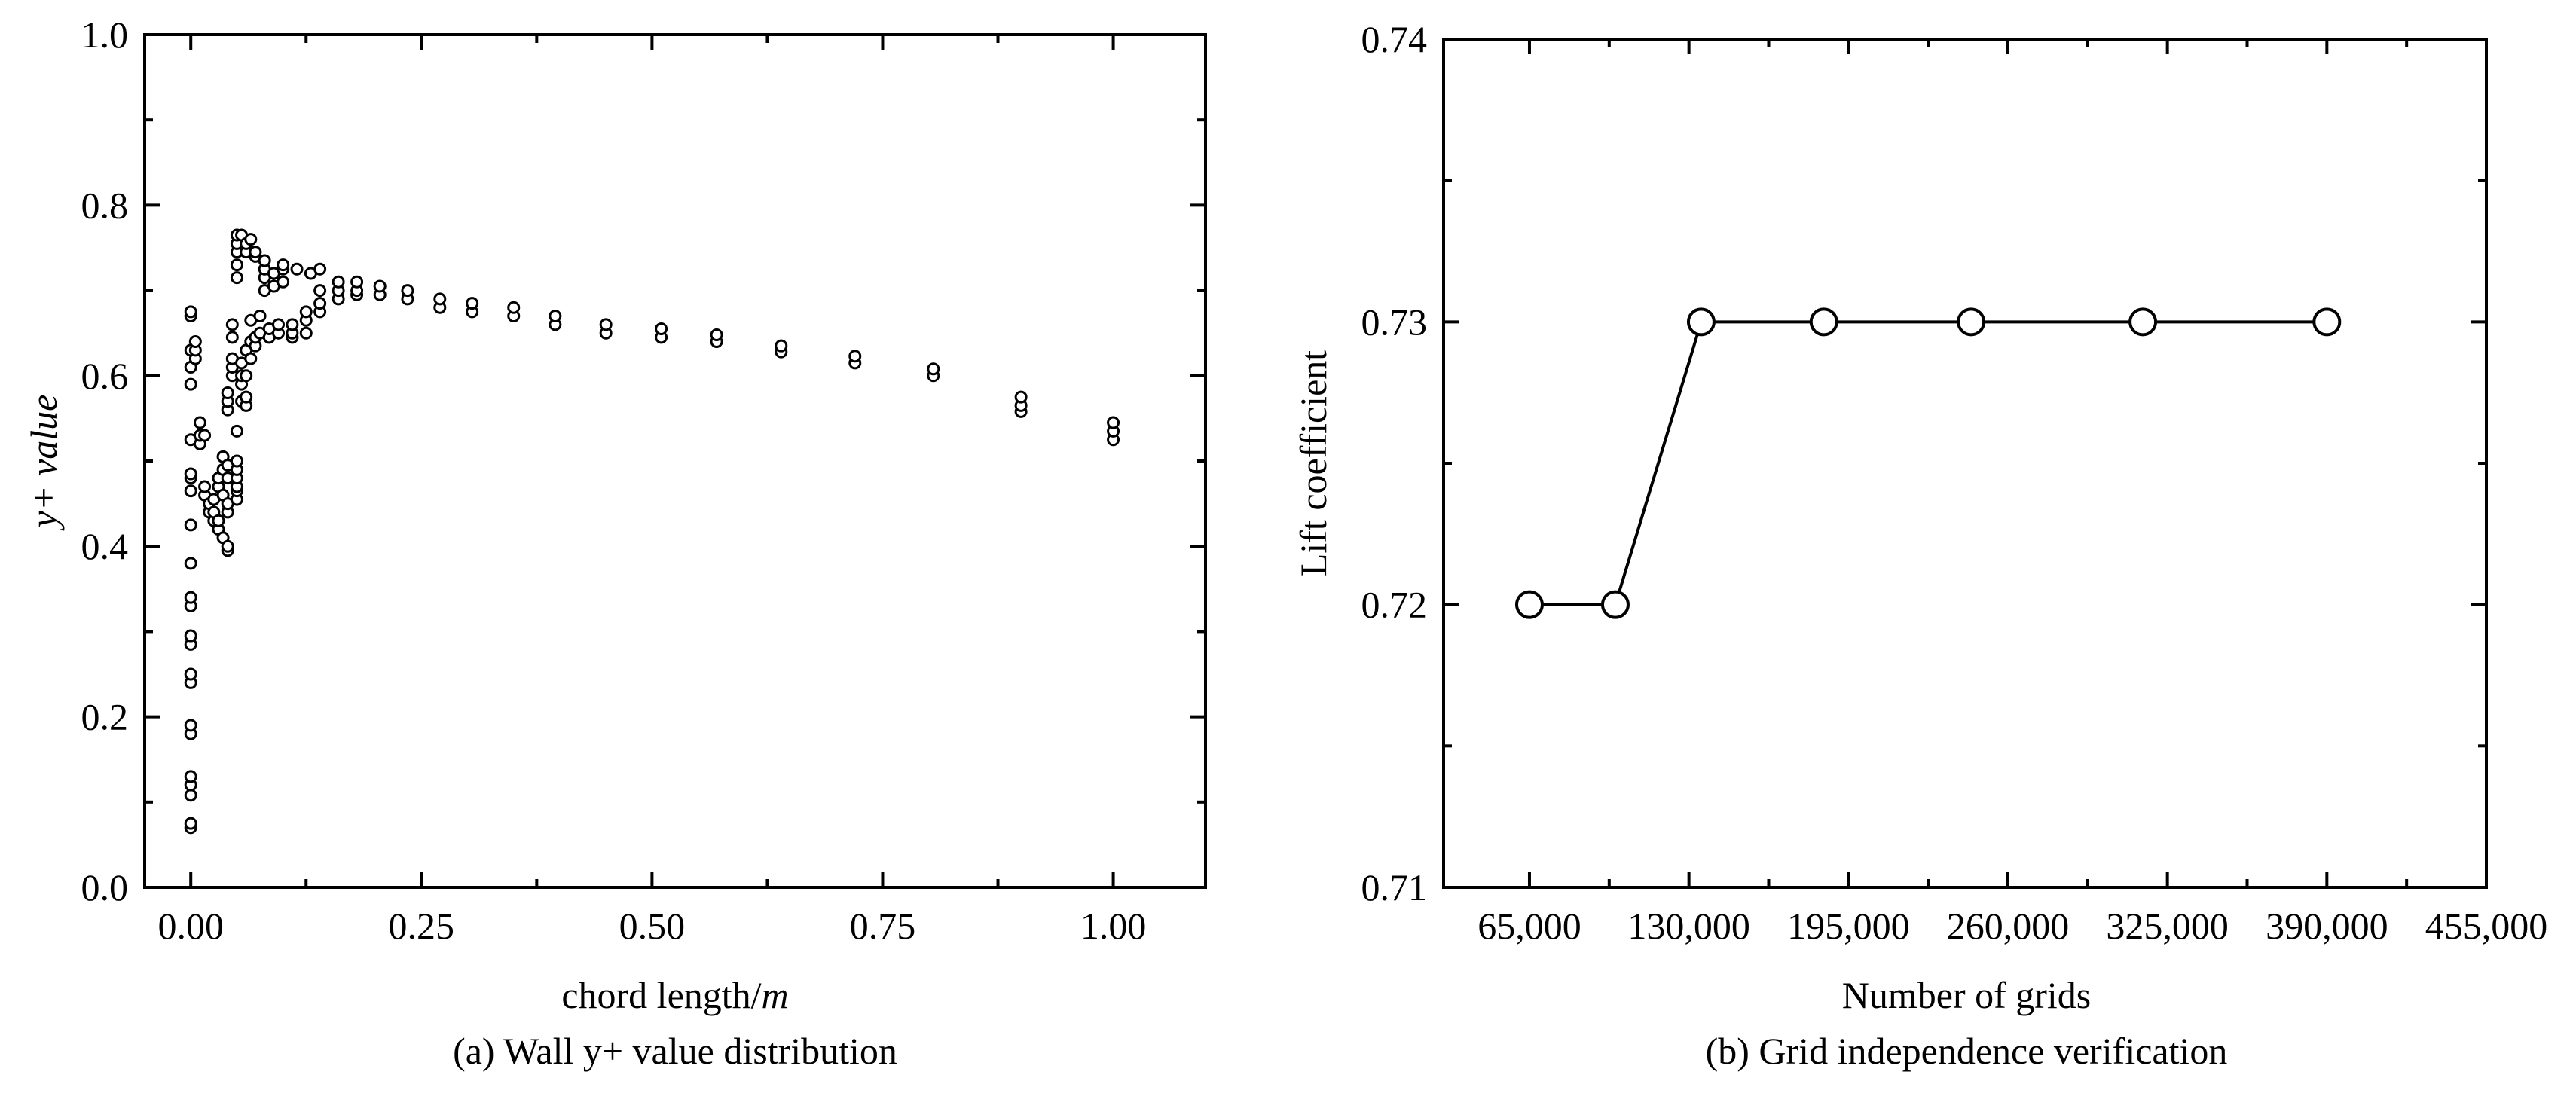  Describe the element at coordinates (1967, 1051) in the screenshot. I see `panel-b-caption: (b) Grid independence verification` at that location.